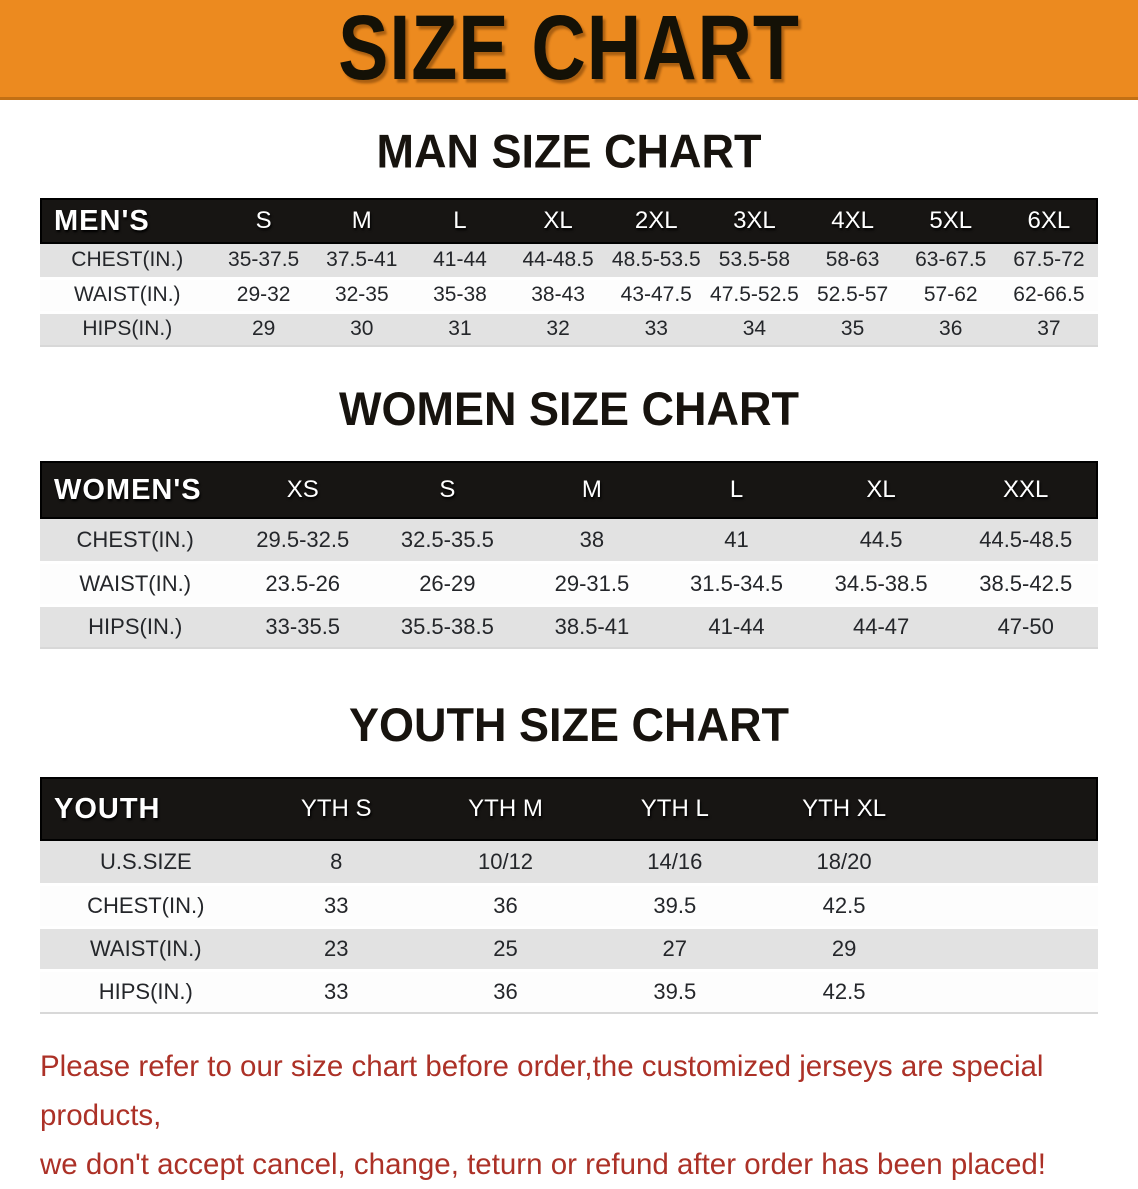  I want to click on section-heading-men: MAN SIZE CHART, so click(569, 151).